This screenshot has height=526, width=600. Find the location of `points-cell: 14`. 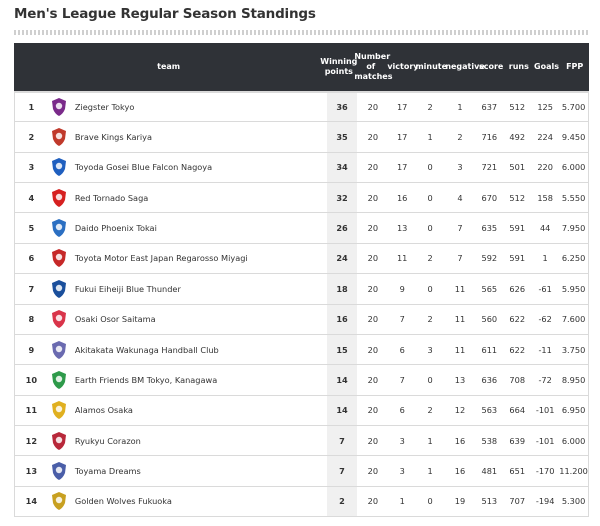

points-cell: 14 is located at coordinates (342, 380).